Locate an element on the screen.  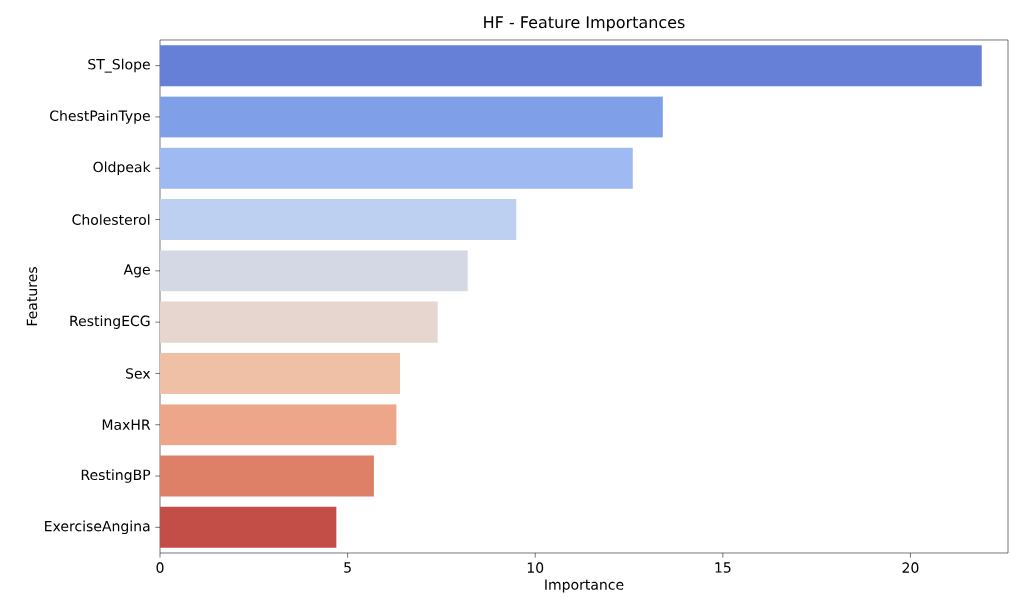
x-axis-title: Importance is located at coordinates (584, 586).